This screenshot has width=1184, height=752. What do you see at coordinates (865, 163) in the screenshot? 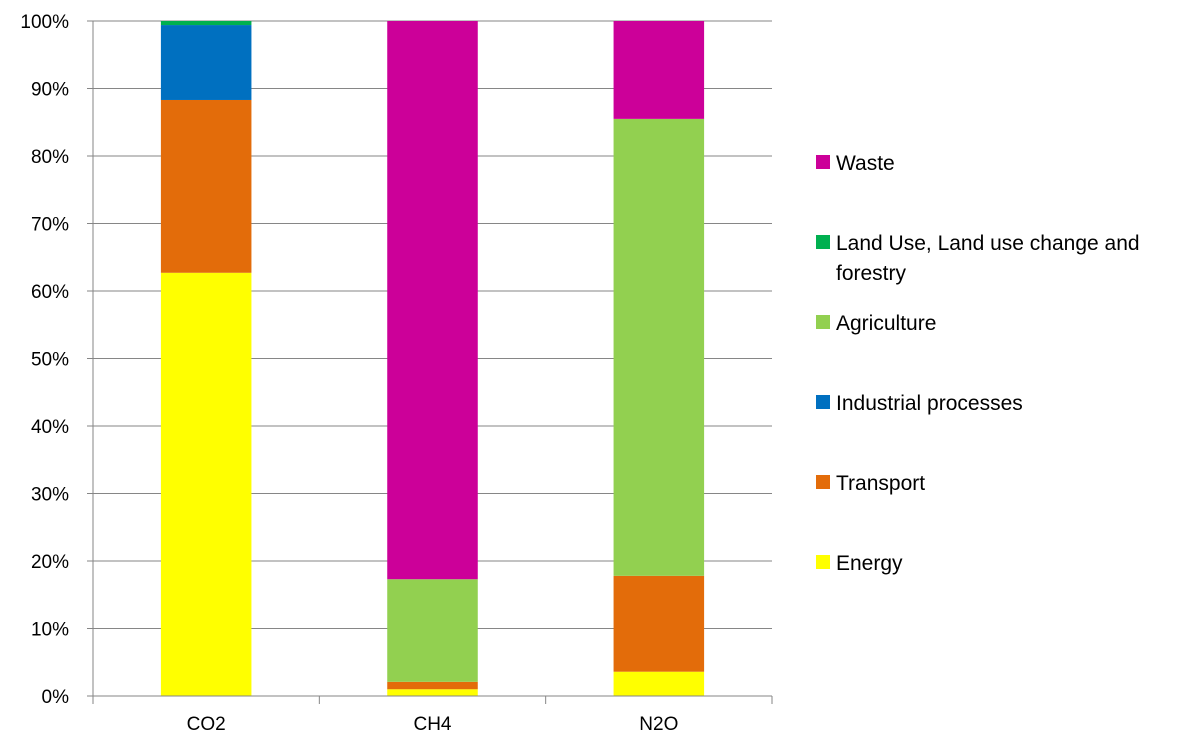
I see `legend-label: Waste` at bounding box center [865, 163].